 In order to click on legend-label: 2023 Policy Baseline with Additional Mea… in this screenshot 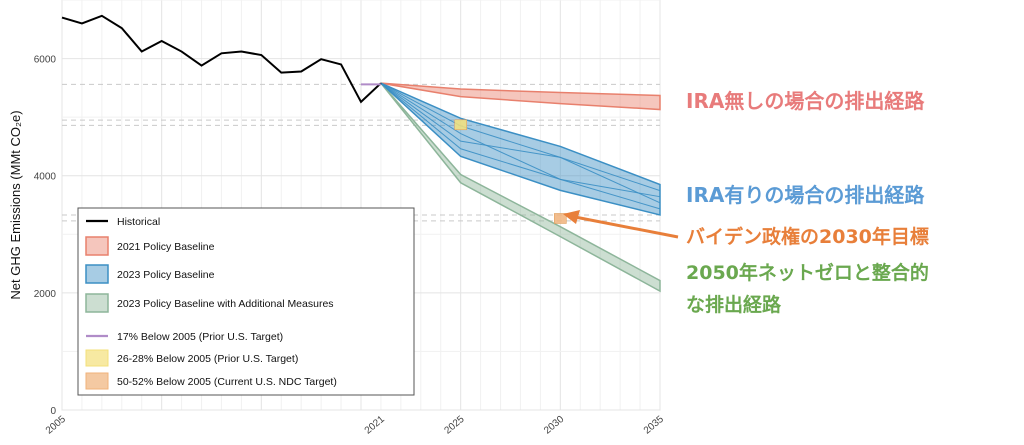, I will do `click(225, 304)`.